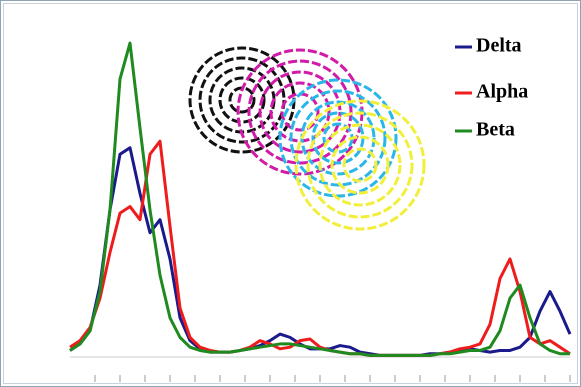 This screenshot has width=581, height=387. Describe the element at coordinates (495, 130) in the screenshot. I see `legend-label: Beta` at that location.